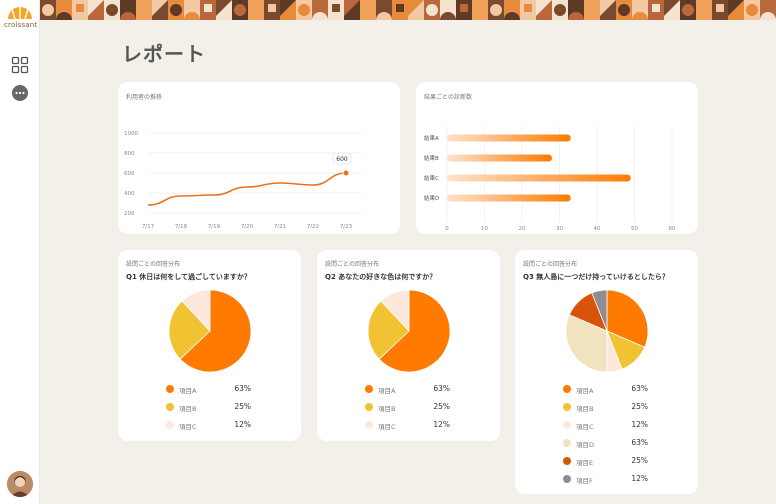 Image resolution: width=776 pixels, height=504 pixels. Describe the element at coordinates (607, 461) in the screenshot. I see `legend-item: 項目E 25%` at that location.